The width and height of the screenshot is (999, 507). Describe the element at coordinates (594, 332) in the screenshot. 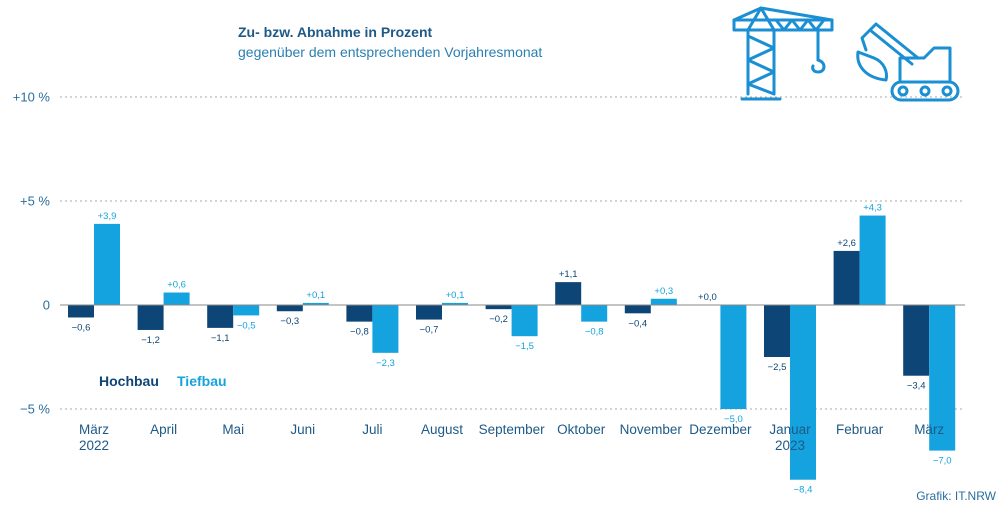

I see `data-label-tiefbau: −0,8` at that location.